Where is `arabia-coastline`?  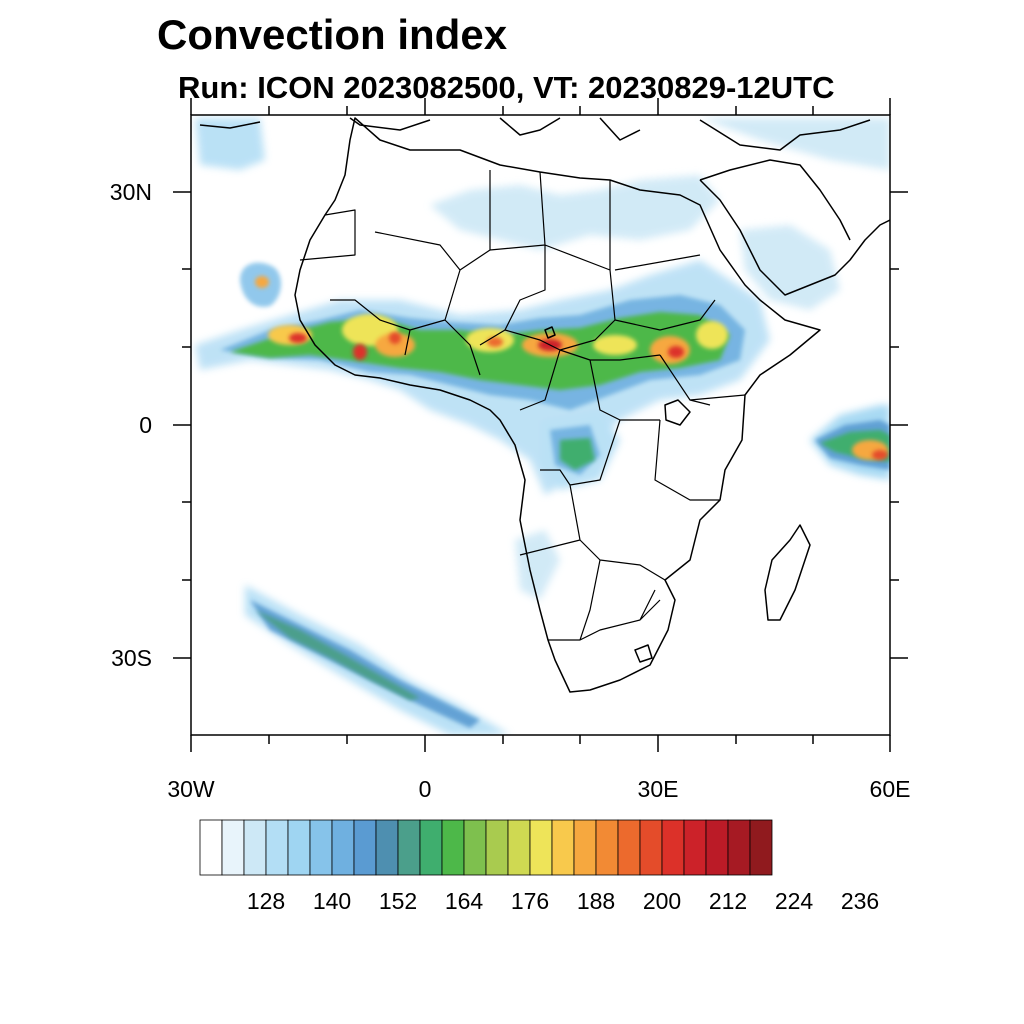
arabia-coastline is located at coordinates (794, 227).